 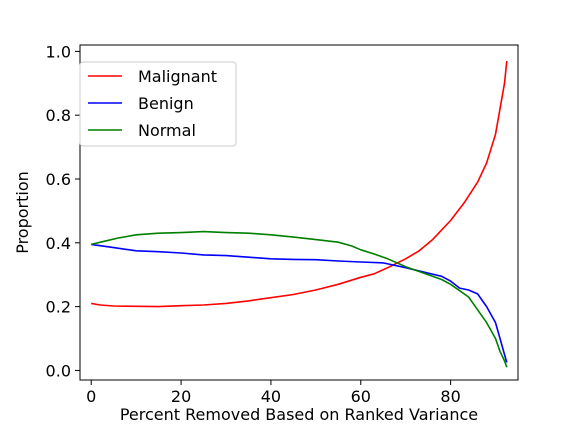 I want to click on x-tick-label: 20, so click(x=181, y=396).